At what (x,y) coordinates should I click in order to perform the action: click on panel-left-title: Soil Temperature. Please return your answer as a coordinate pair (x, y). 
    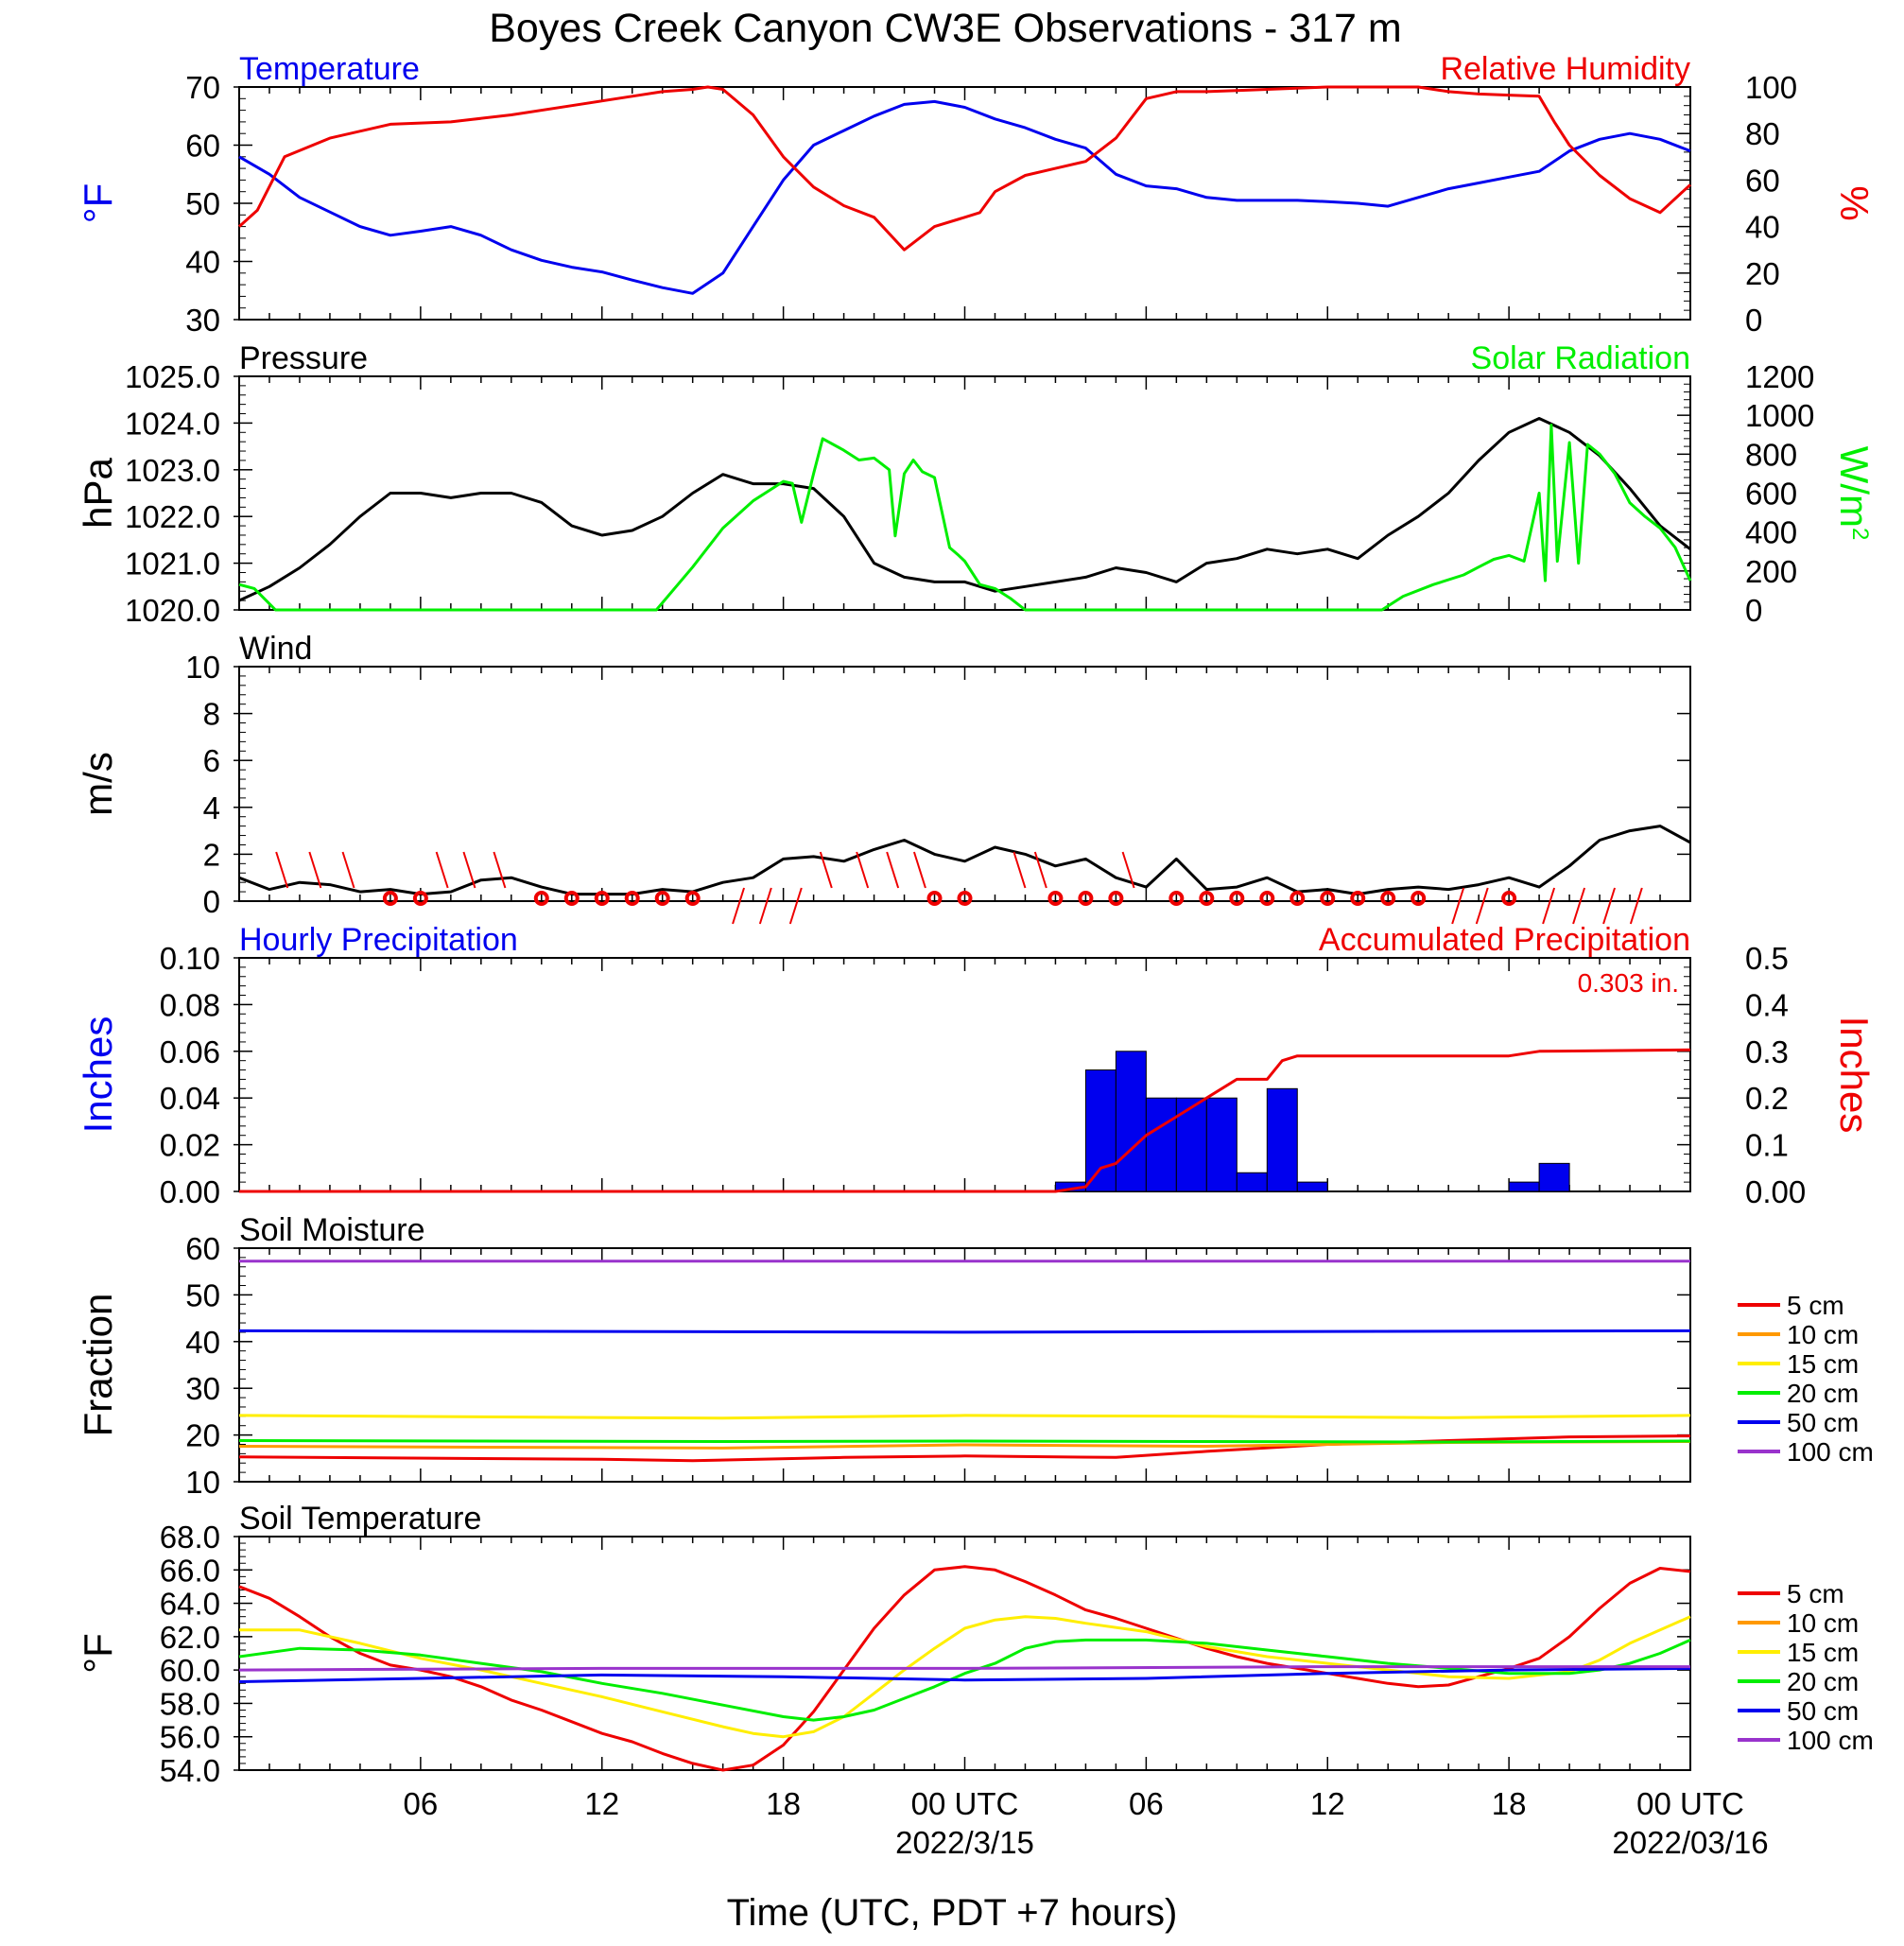
    Looking at the image, I should click on (360, 1519).